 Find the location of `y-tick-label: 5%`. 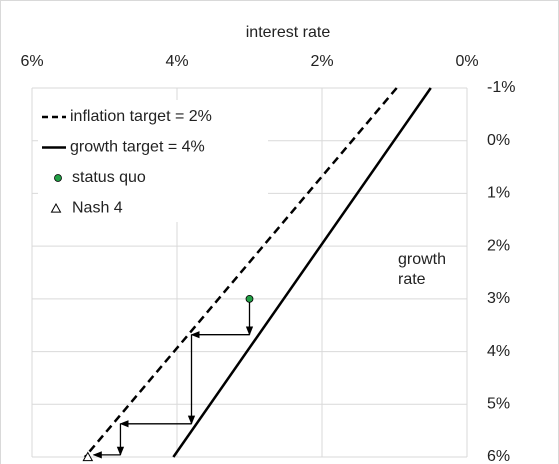

y-tick-label: 5% is located at coordinates (498, 404).